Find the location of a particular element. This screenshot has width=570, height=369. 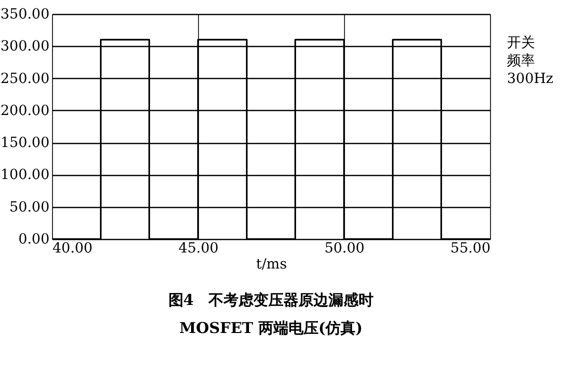

y-tick-label: 300.00 is located at coordinates (25, 46).